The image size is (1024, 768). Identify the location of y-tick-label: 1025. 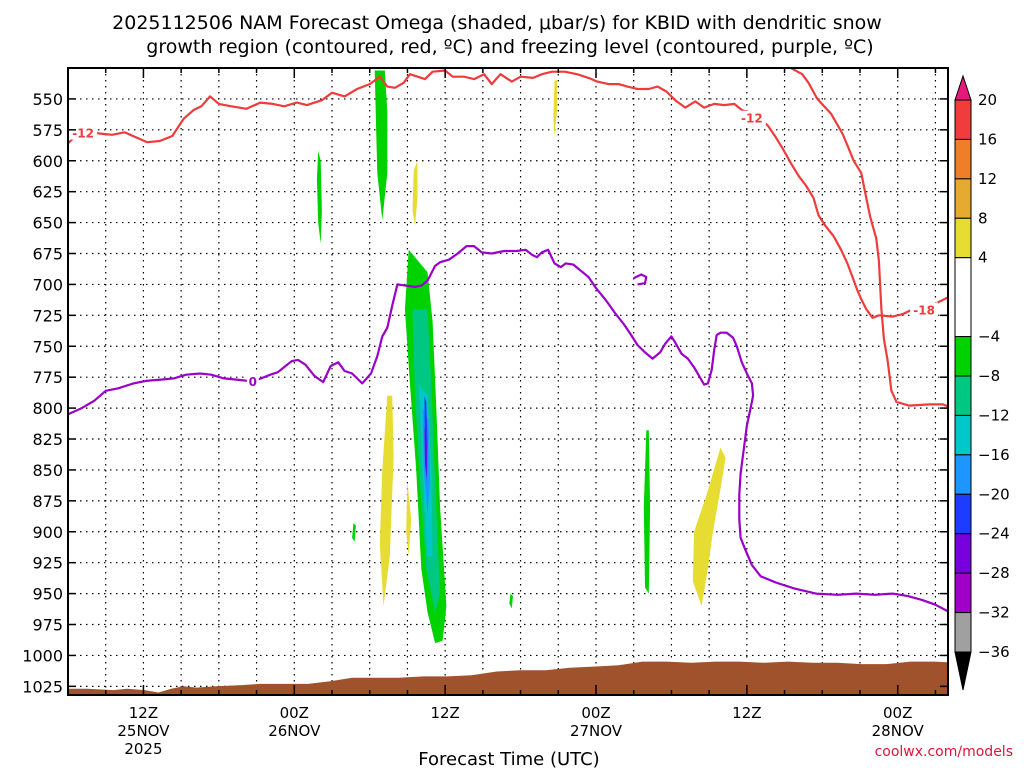
(42, 686).